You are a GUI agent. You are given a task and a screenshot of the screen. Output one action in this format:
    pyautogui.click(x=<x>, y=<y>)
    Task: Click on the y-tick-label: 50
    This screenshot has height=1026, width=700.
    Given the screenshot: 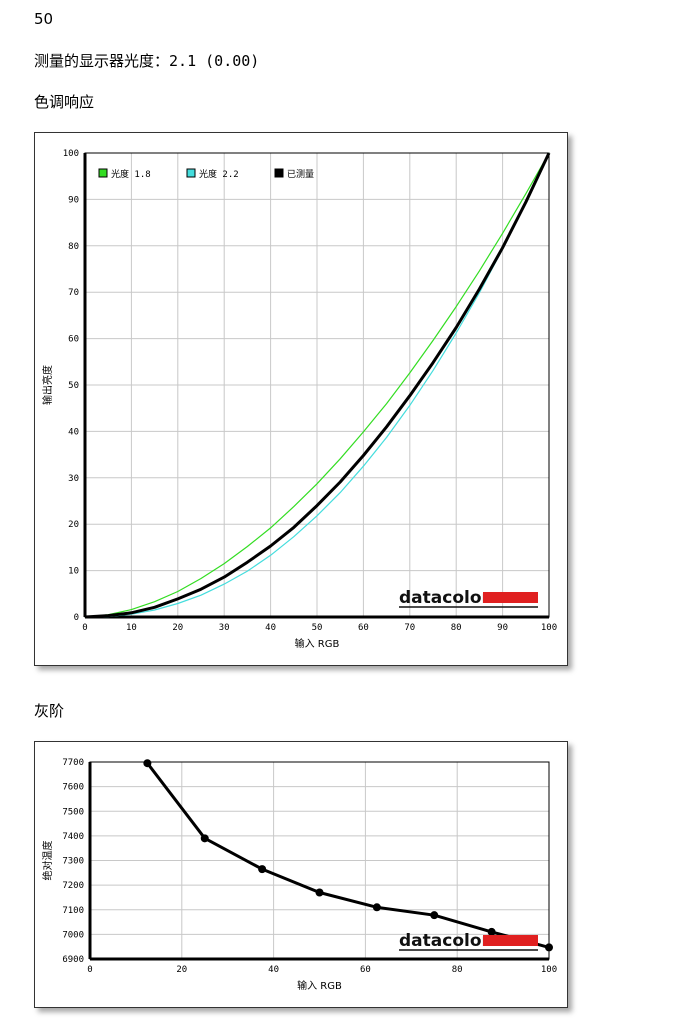 What is the action you would take?
    pyautogui.click(x=73, y=386)
    